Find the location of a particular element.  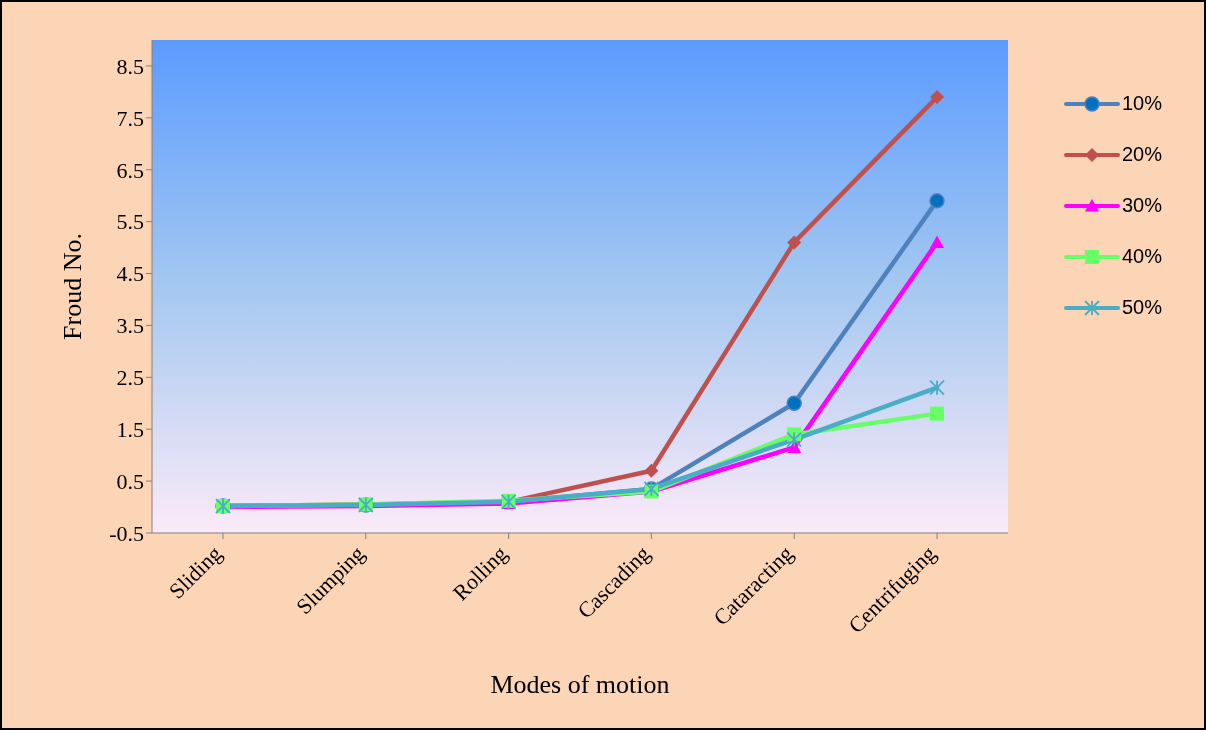

y-tick-label: 1.5 is located at coordinates (130, 430).